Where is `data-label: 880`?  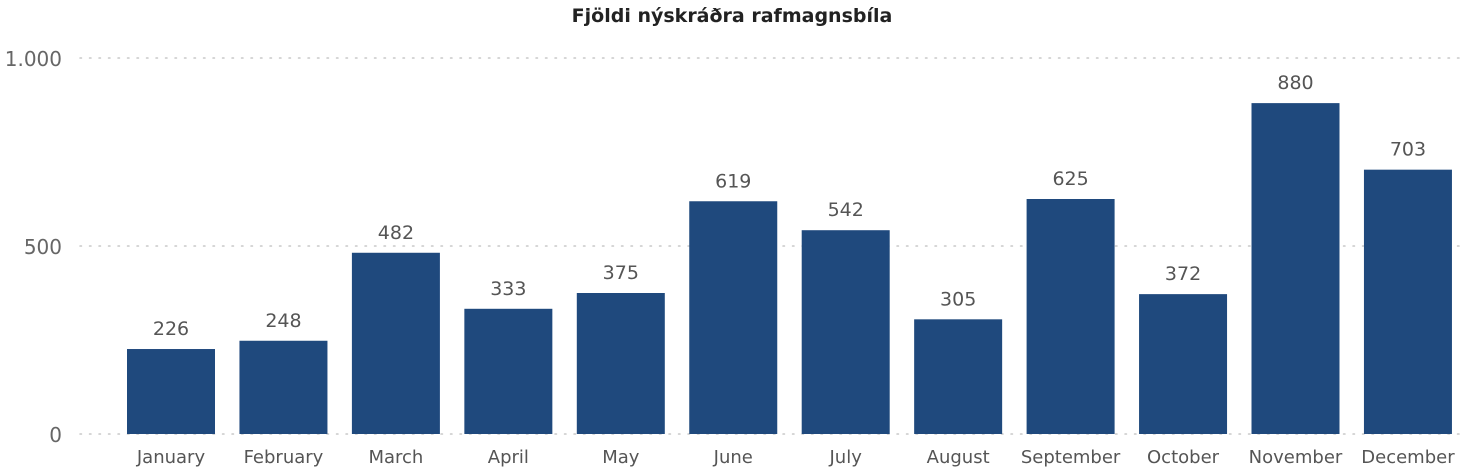 data-label: 880 is located at coordinates (1295, 83).